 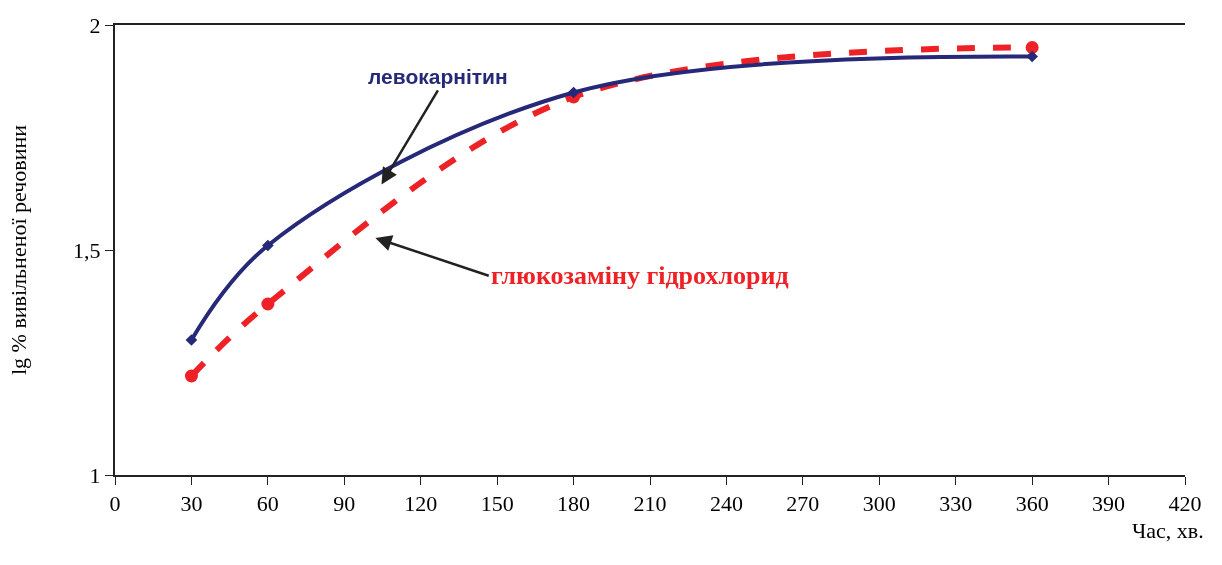 I want to click on x-tick-label: 270, so click(x=803, y=504).